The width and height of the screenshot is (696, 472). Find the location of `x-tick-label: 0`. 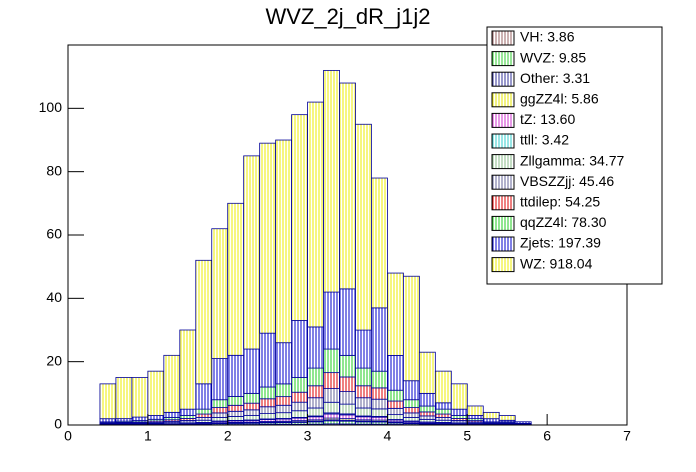

x-tick-label: 0 is located at coordinates (68, 436).